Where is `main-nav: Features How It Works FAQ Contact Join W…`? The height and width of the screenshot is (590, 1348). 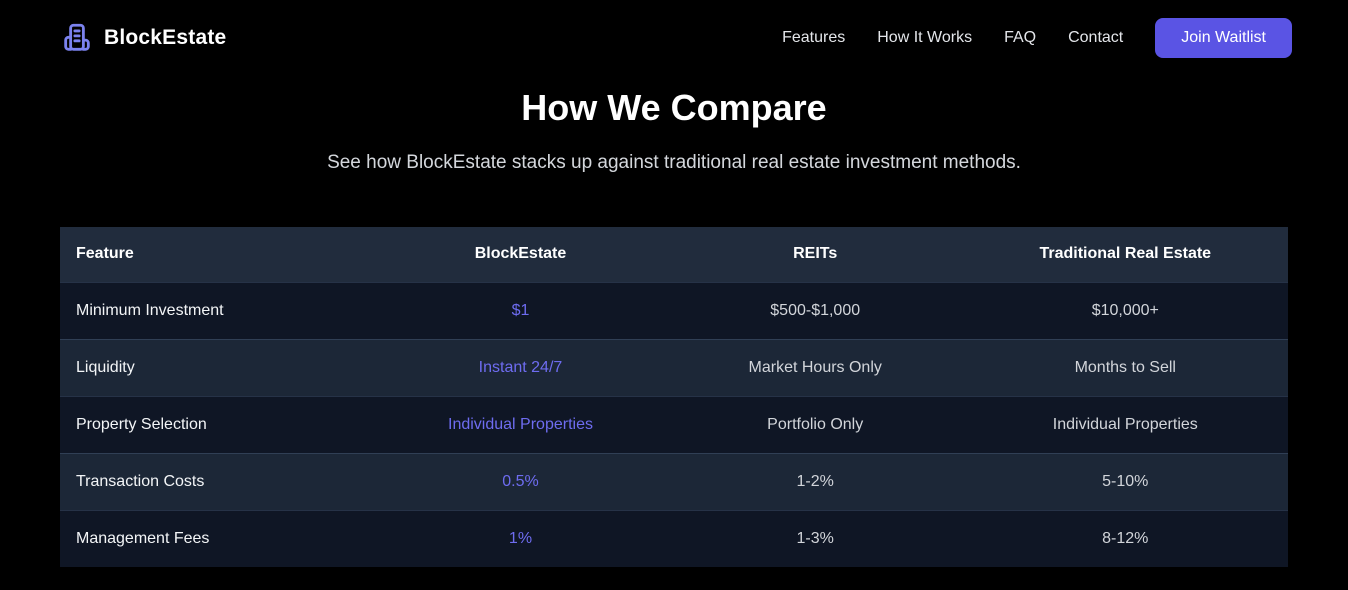 main-nav: Features How It Works FAQ Contact Join W… is located at coordinates (1037, 38).